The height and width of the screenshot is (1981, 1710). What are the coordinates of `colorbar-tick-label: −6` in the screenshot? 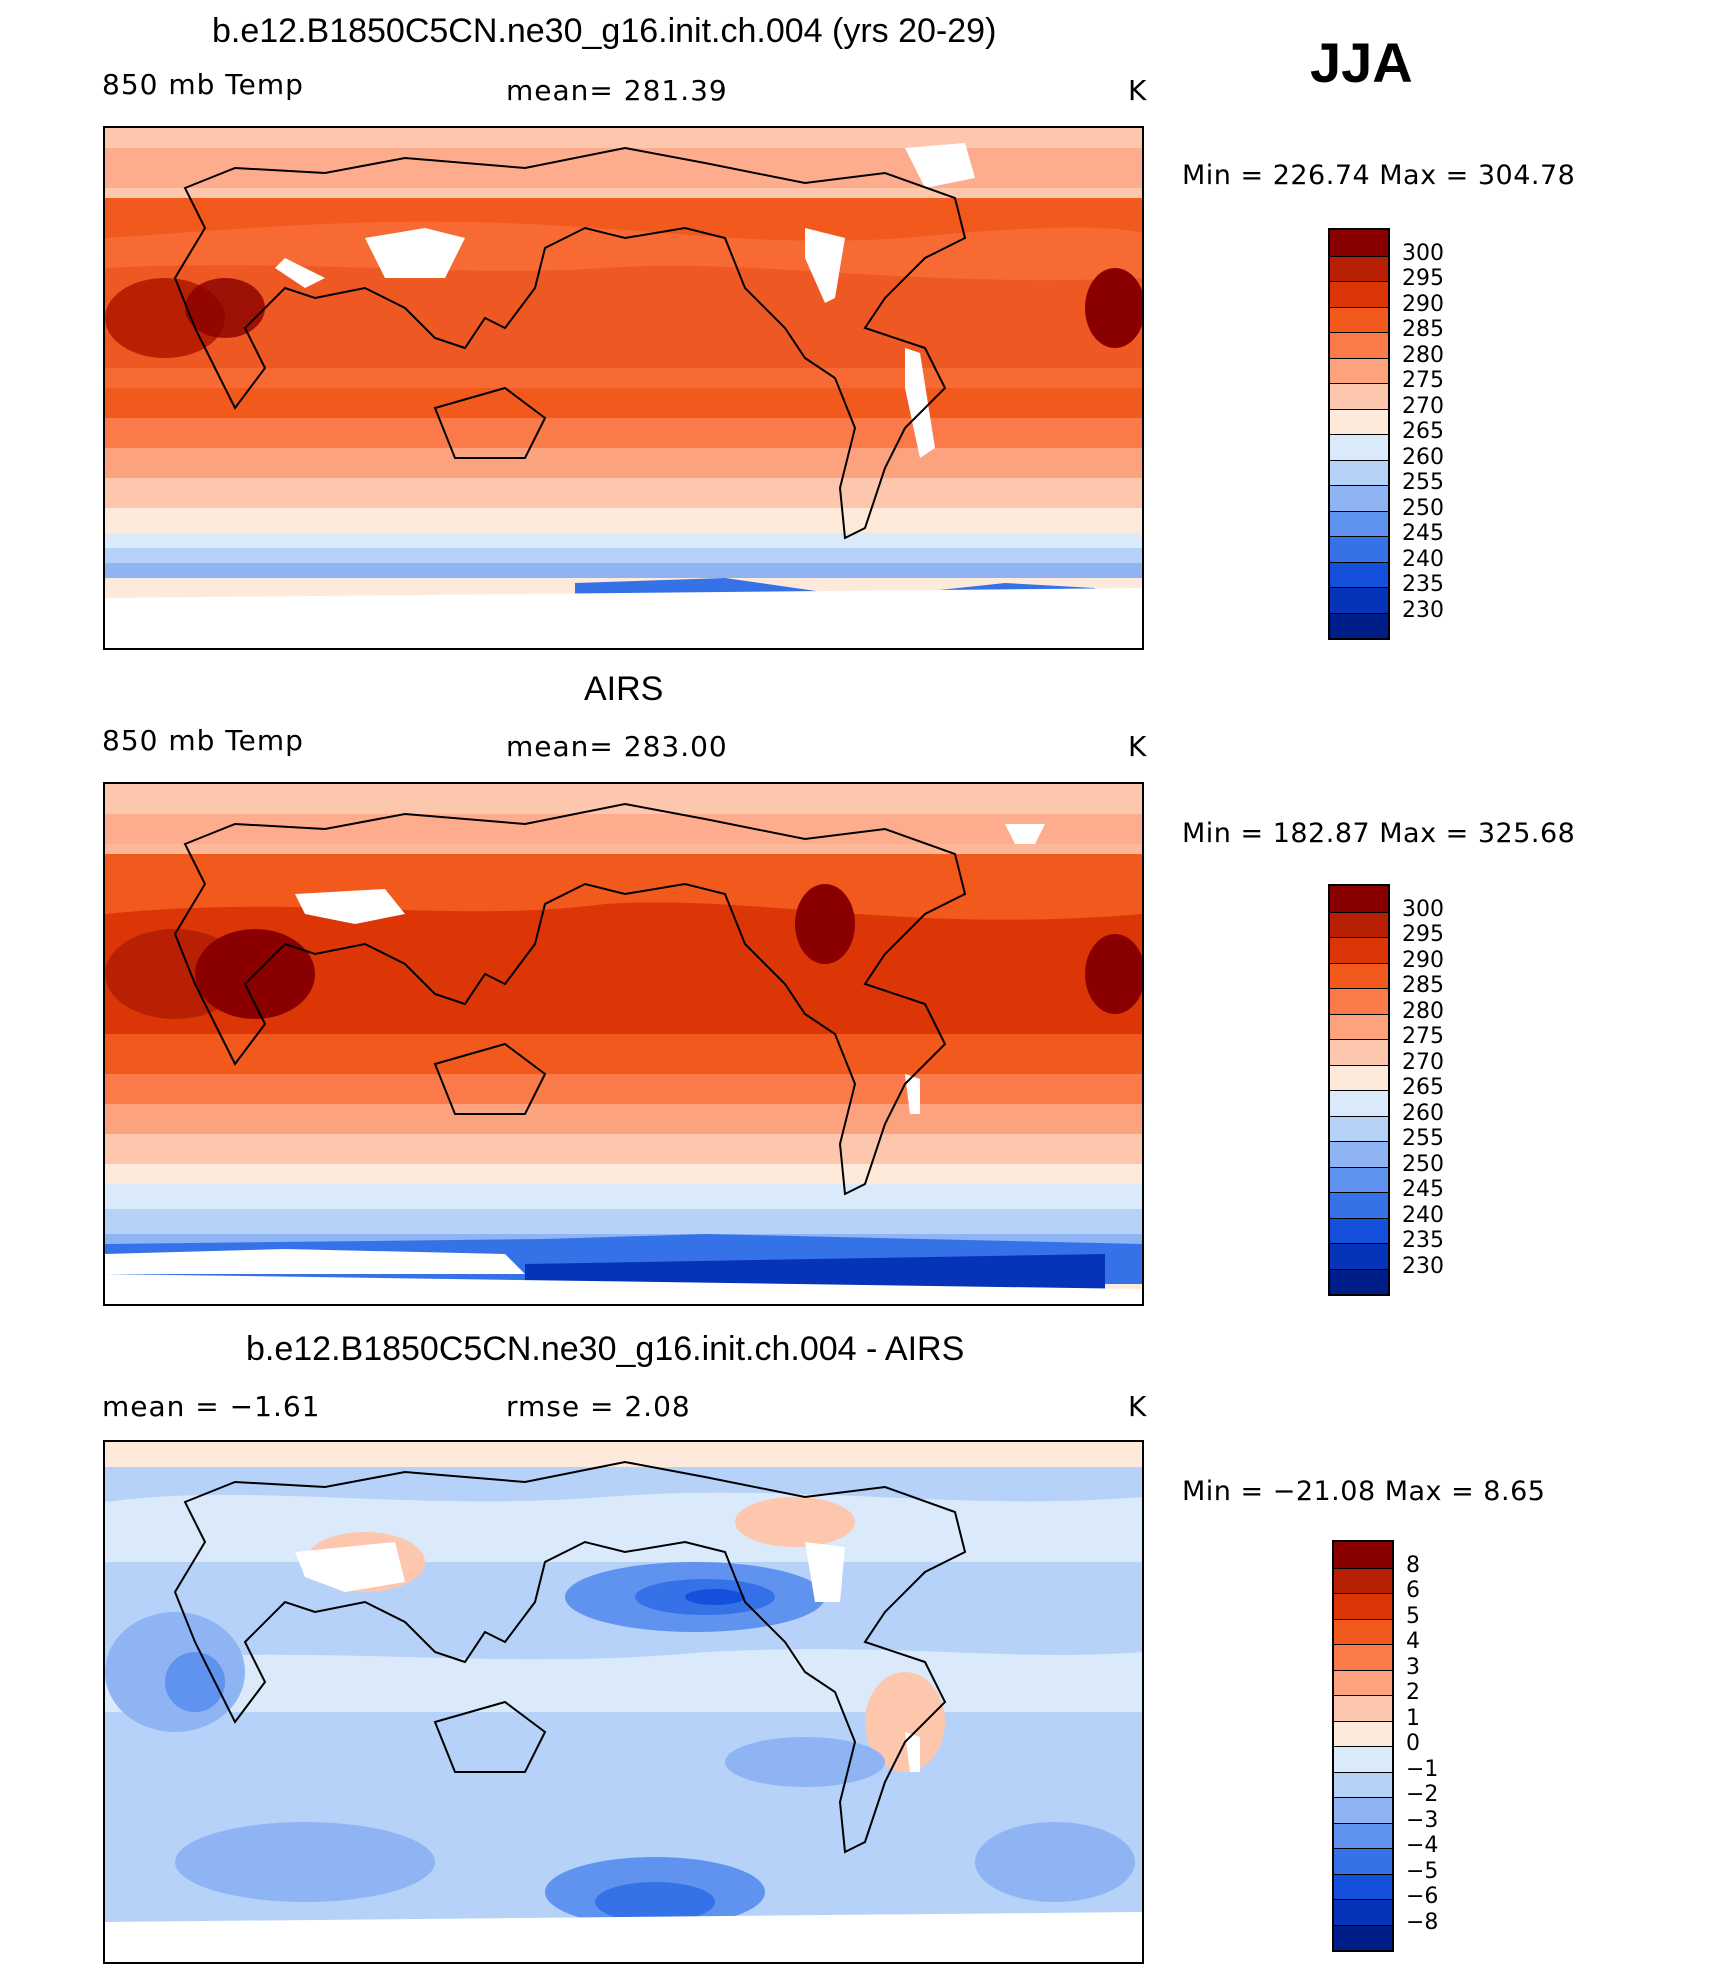 It's located at (1422, 1896).